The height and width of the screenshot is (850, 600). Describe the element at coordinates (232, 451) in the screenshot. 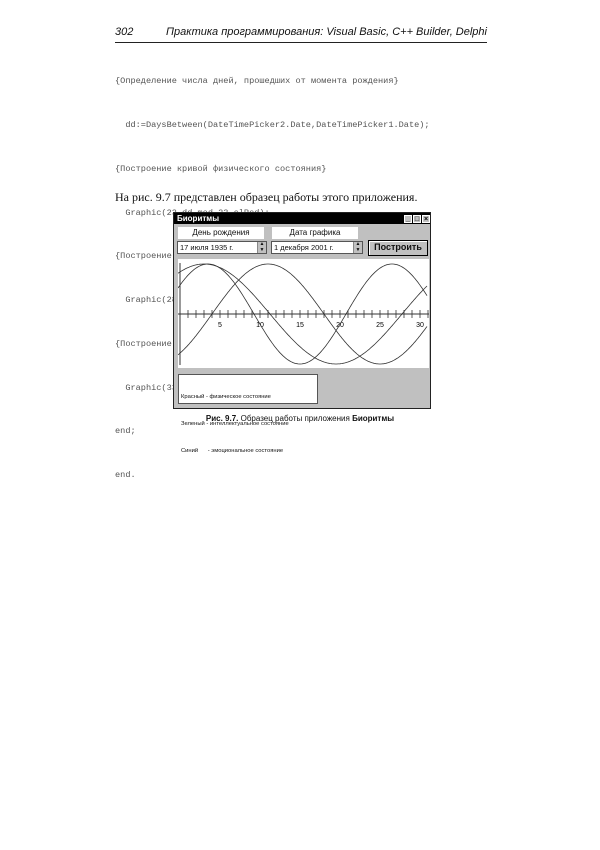

I see `legend-line: Синий - эмоциональное состояние` at that location.